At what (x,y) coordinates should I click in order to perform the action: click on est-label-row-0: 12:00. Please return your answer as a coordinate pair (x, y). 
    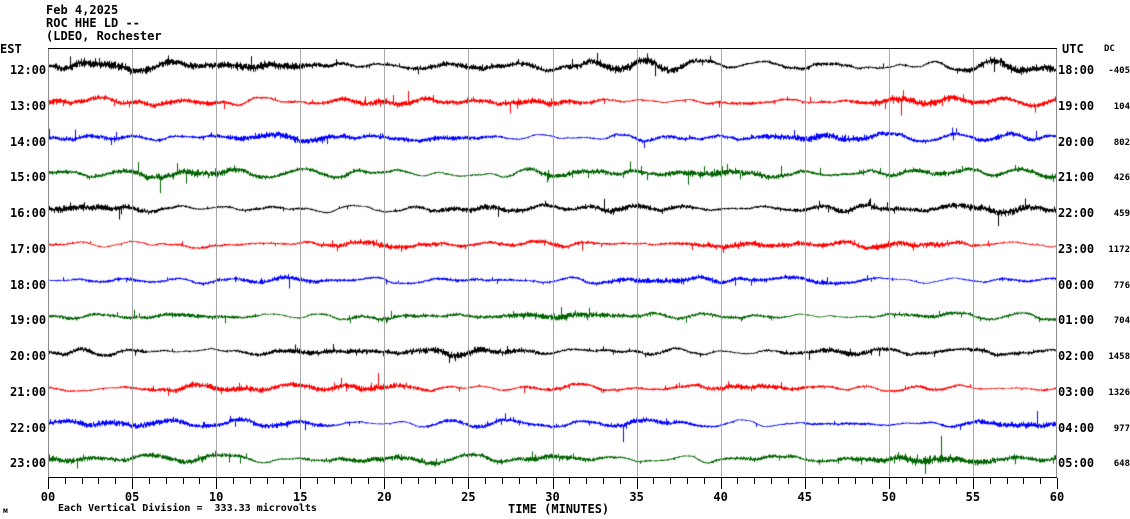
    Looking at the image, I should click on (28, 70).